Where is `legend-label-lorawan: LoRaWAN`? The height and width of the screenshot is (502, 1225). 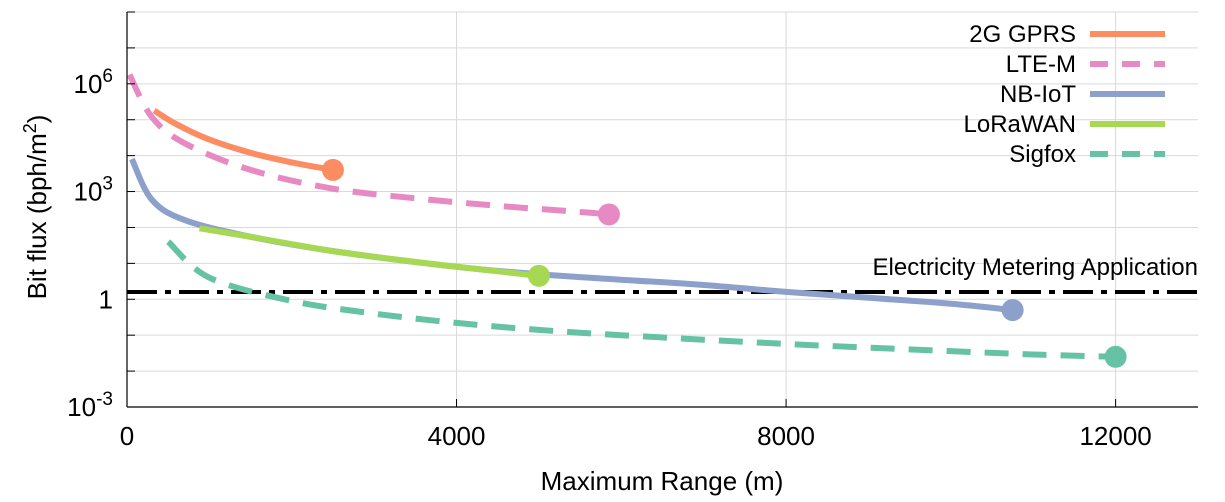
legend-label-lorawan: LoRaWAN is located at coordinates (1020, 124).